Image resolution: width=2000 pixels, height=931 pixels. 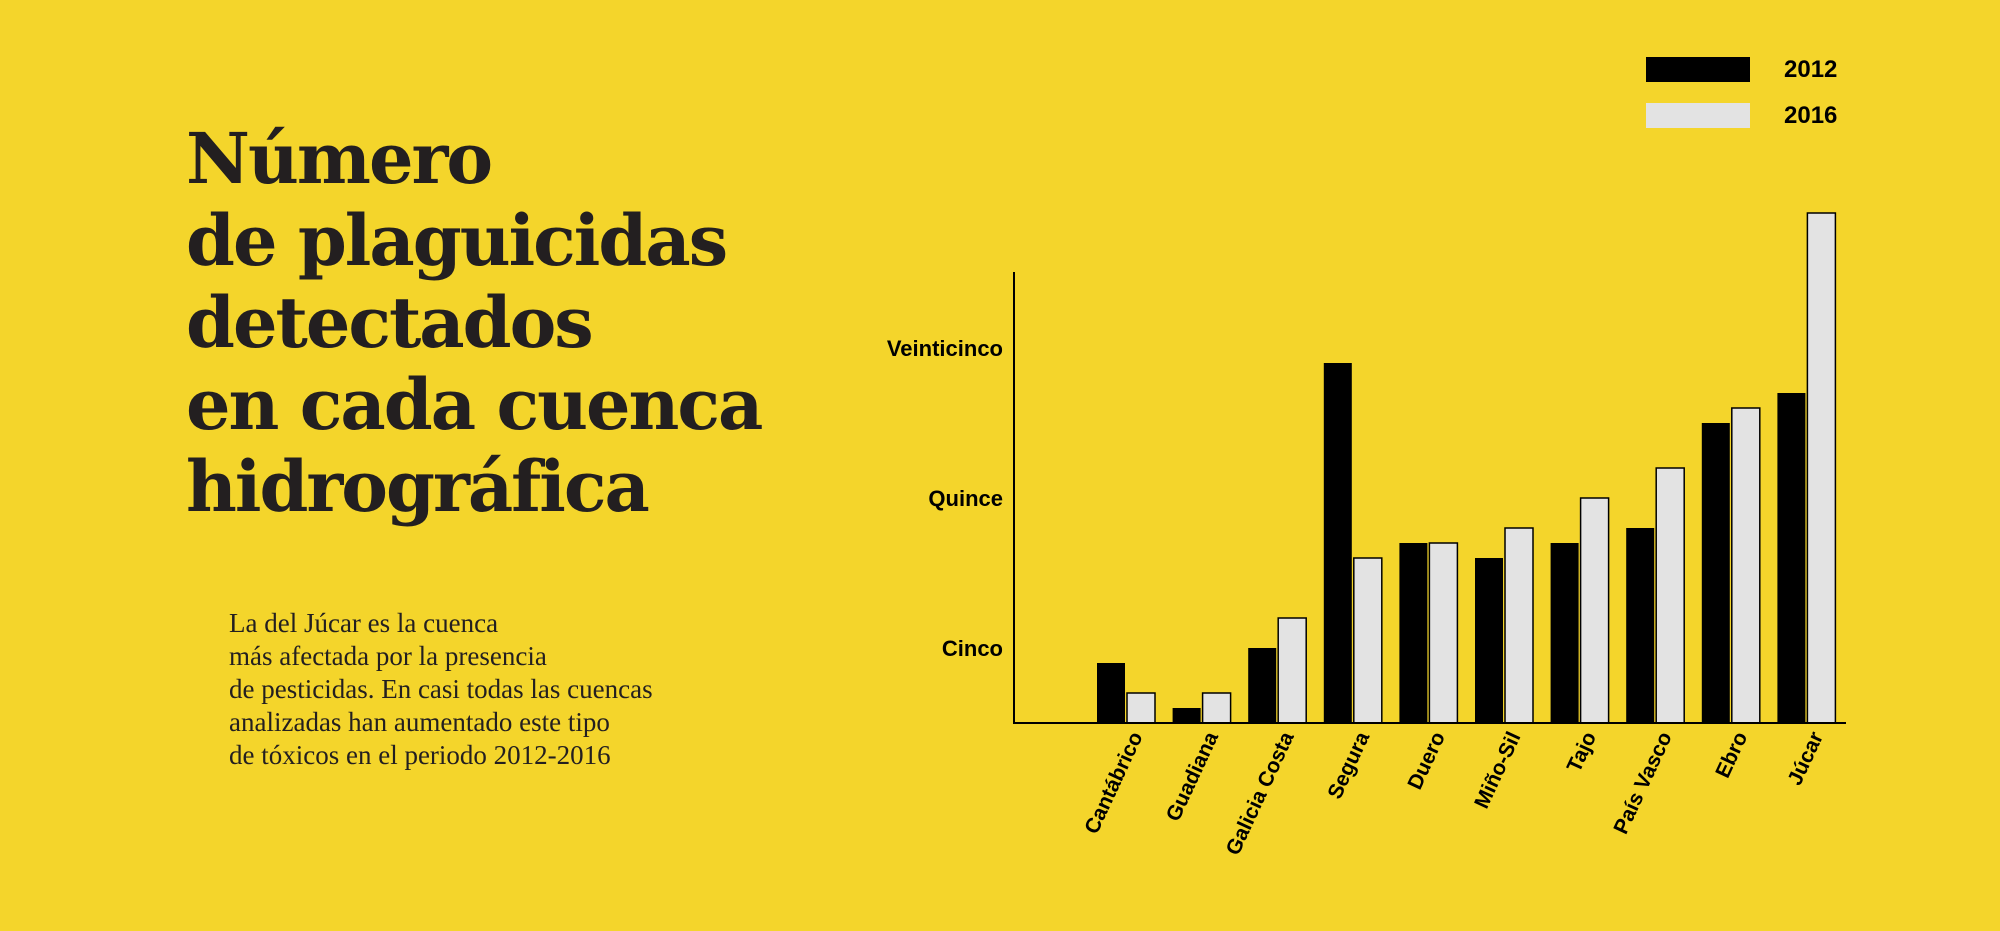 What do you see at coordinates (1805, 758) in the screenshot?
I see `x-category-label: Júcar` at bounding box center [1805, 758].